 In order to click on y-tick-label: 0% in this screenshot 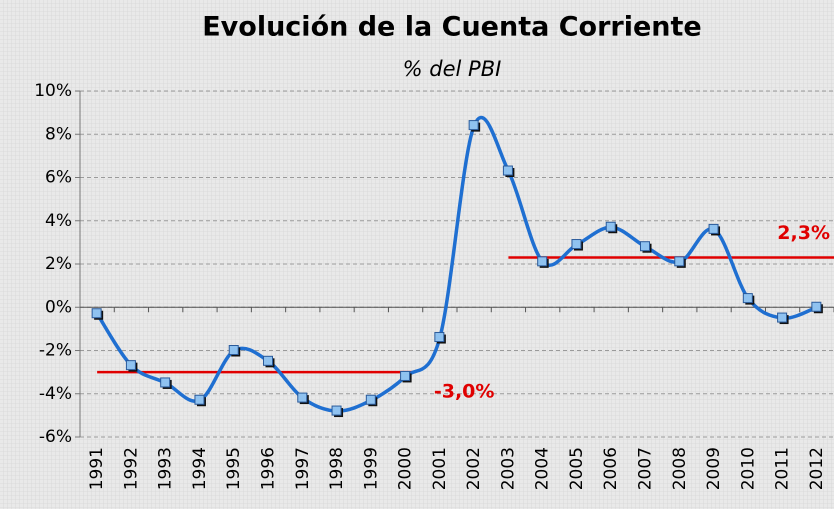, I will do `click(58, 307)`.